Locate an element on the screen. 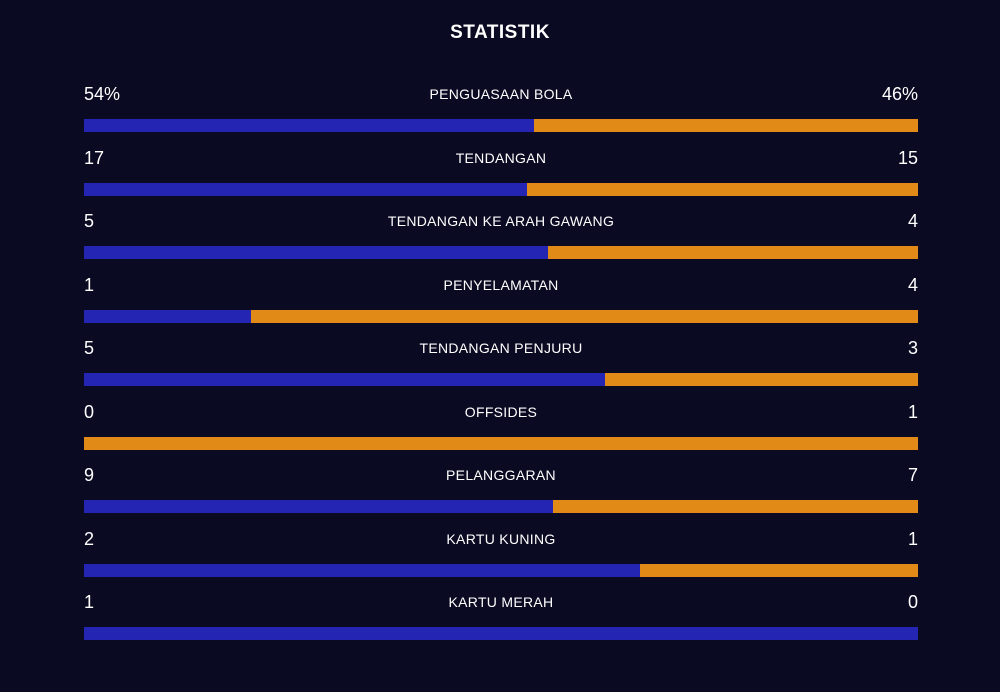 The image size is (1000, 692). home-value: 17 is located at coordinates (94, 157).